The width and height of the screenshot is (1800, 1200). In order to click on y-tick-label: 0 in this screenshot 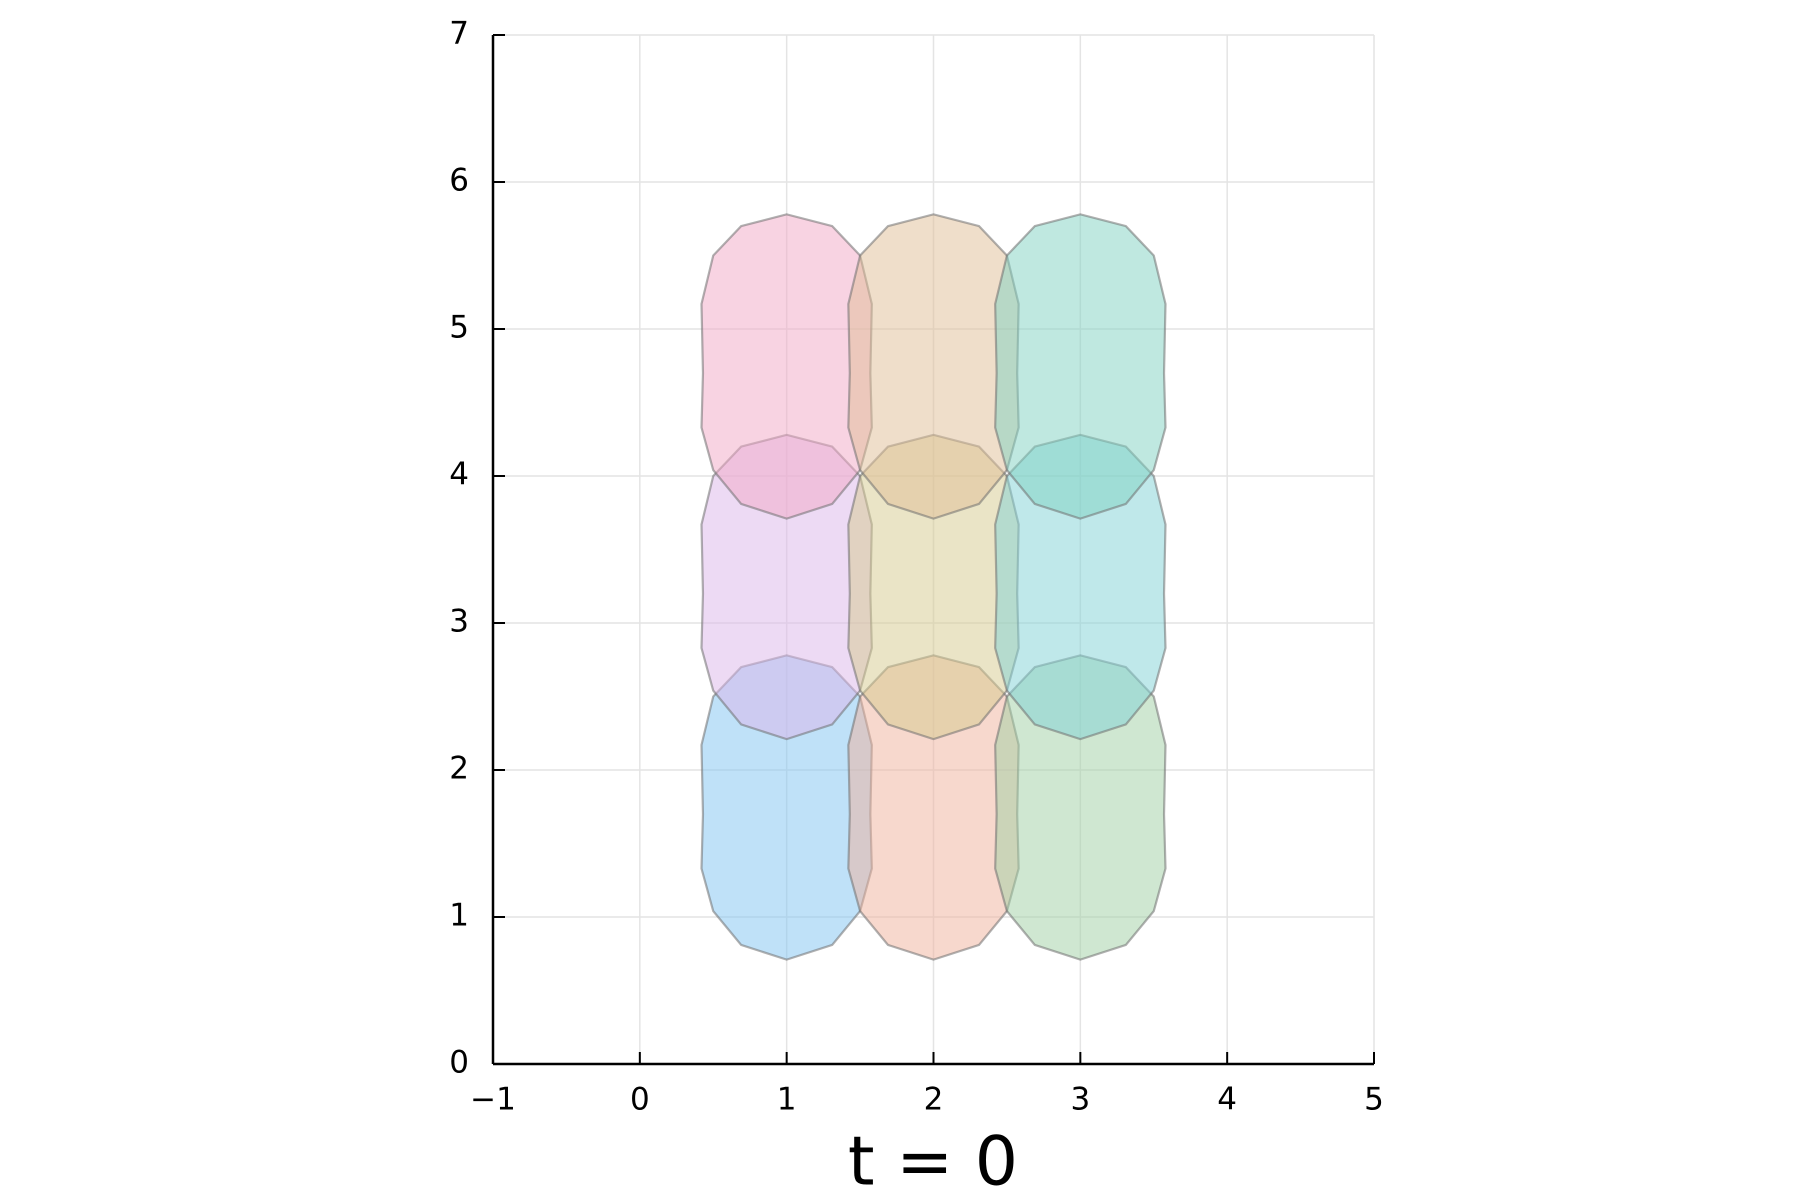, I will do `click(459, 1063)`.